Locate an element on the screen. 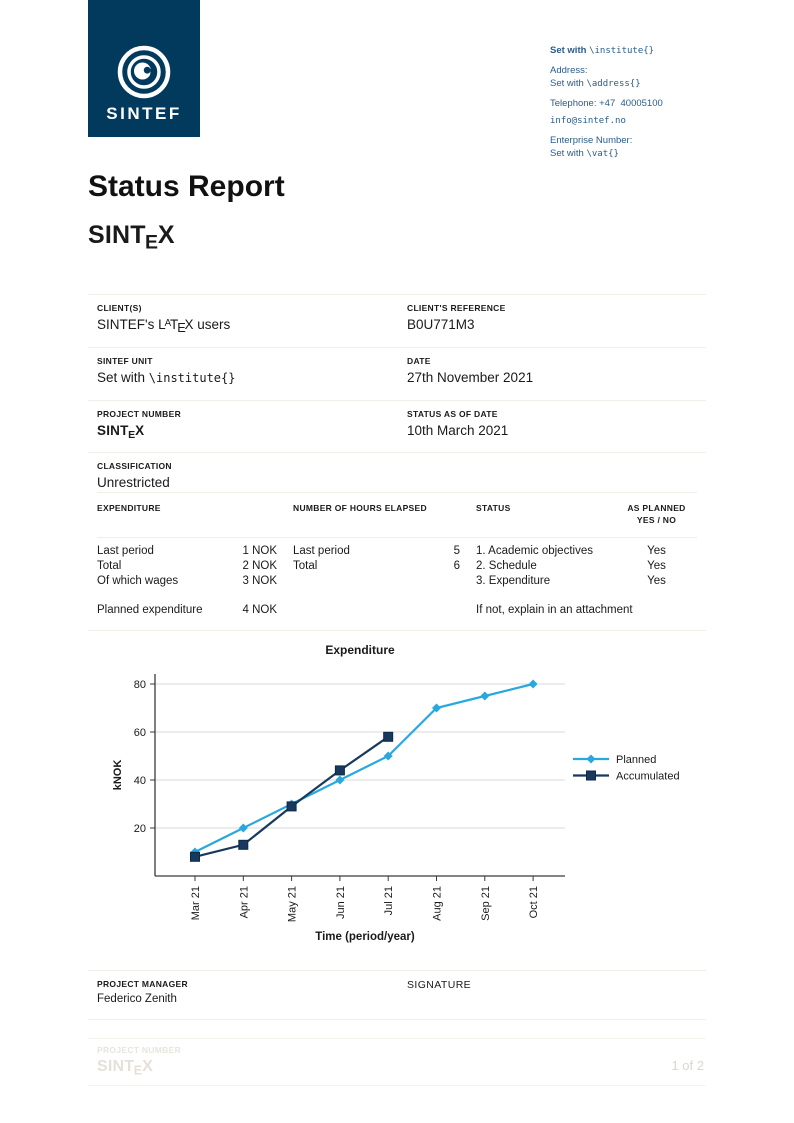 The width and height of the screenshot is (794, 1123). x-tick-label: Oct 21 is located at coordinates (534, 902).